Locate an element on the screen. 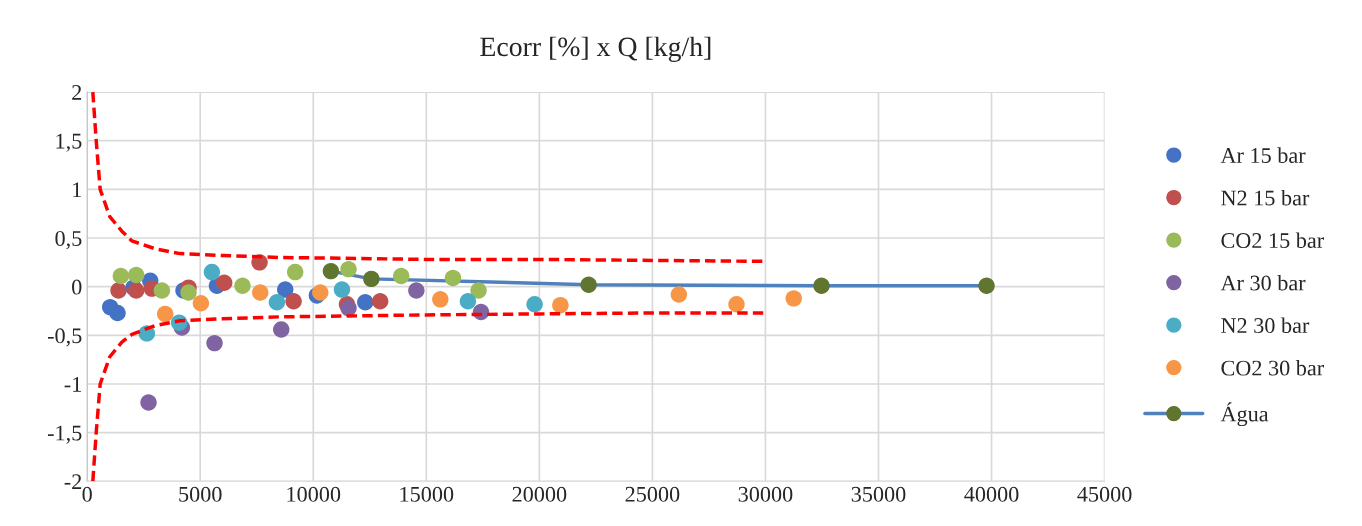 This screenshot has height=526, width=1362. x-tick-label: 15000 is located at coordinates (427, 494).